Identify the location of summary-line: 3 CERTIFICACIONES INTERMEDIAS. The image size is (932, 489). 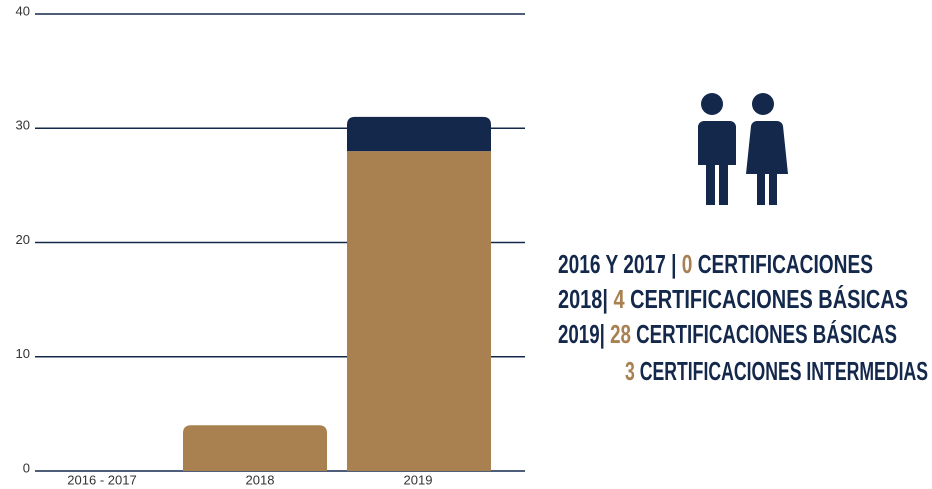
(776, 371).